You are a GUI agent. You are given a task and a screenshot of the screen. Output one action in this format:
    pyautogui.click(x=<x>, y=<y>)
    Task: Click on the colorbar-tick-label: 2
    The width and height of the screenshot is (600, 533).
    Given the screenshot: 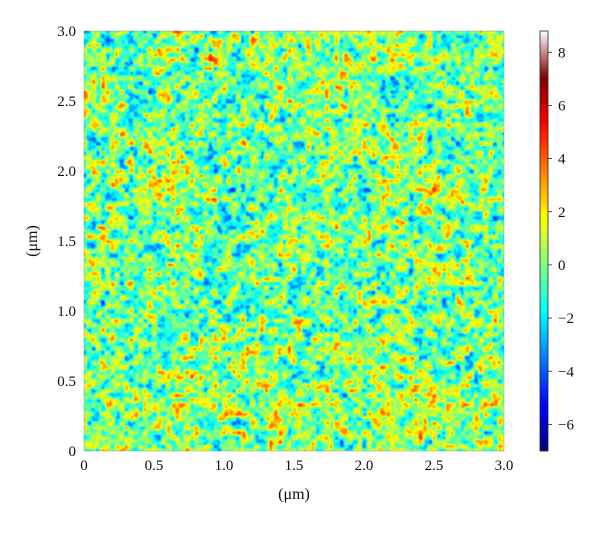 What is the action you would take?
    pyautogui.click(x=562, y=213)
    